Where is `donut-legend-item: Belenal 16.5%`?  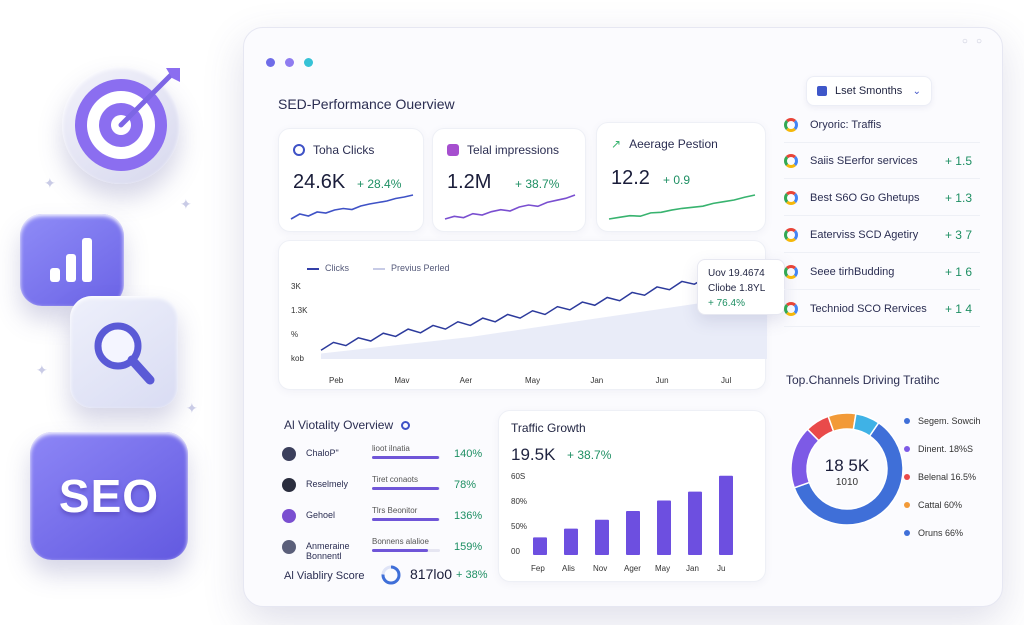 donut-legend-item: Belenal 16.5% is located at coordinates (940, 477).